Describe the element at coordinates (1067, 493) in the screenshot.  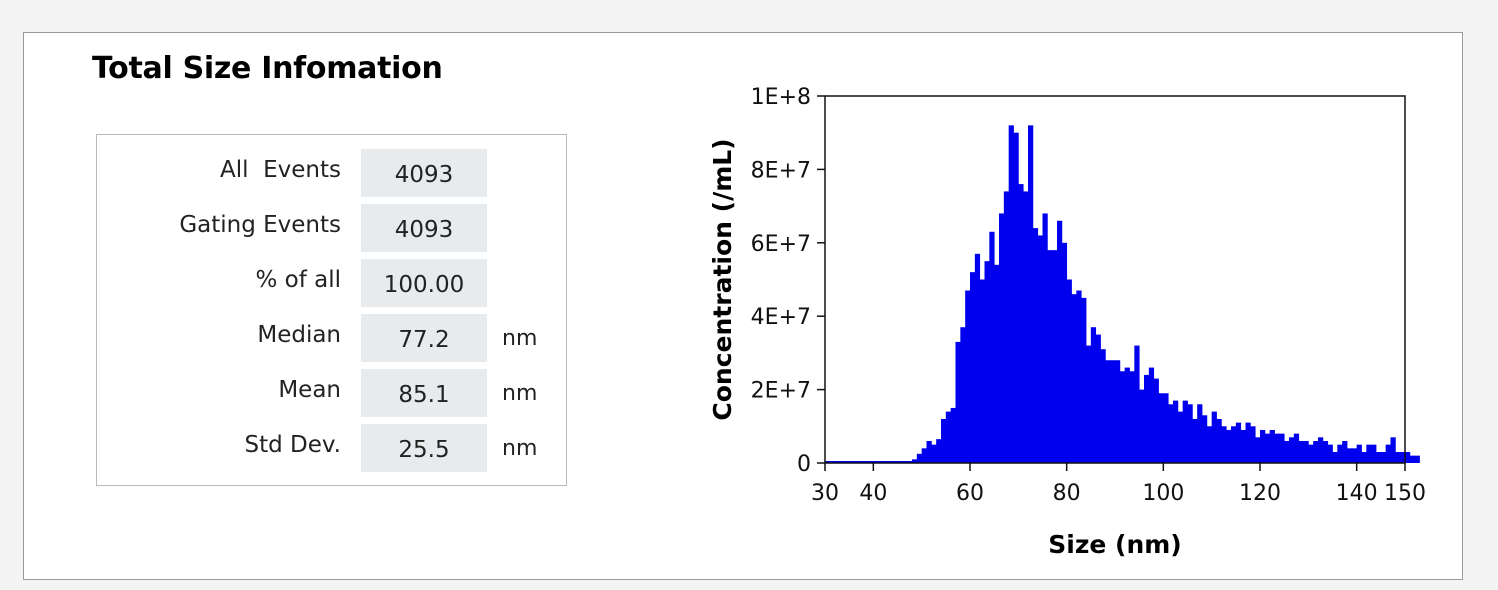
I see `x-tick-label: 80` at that location.